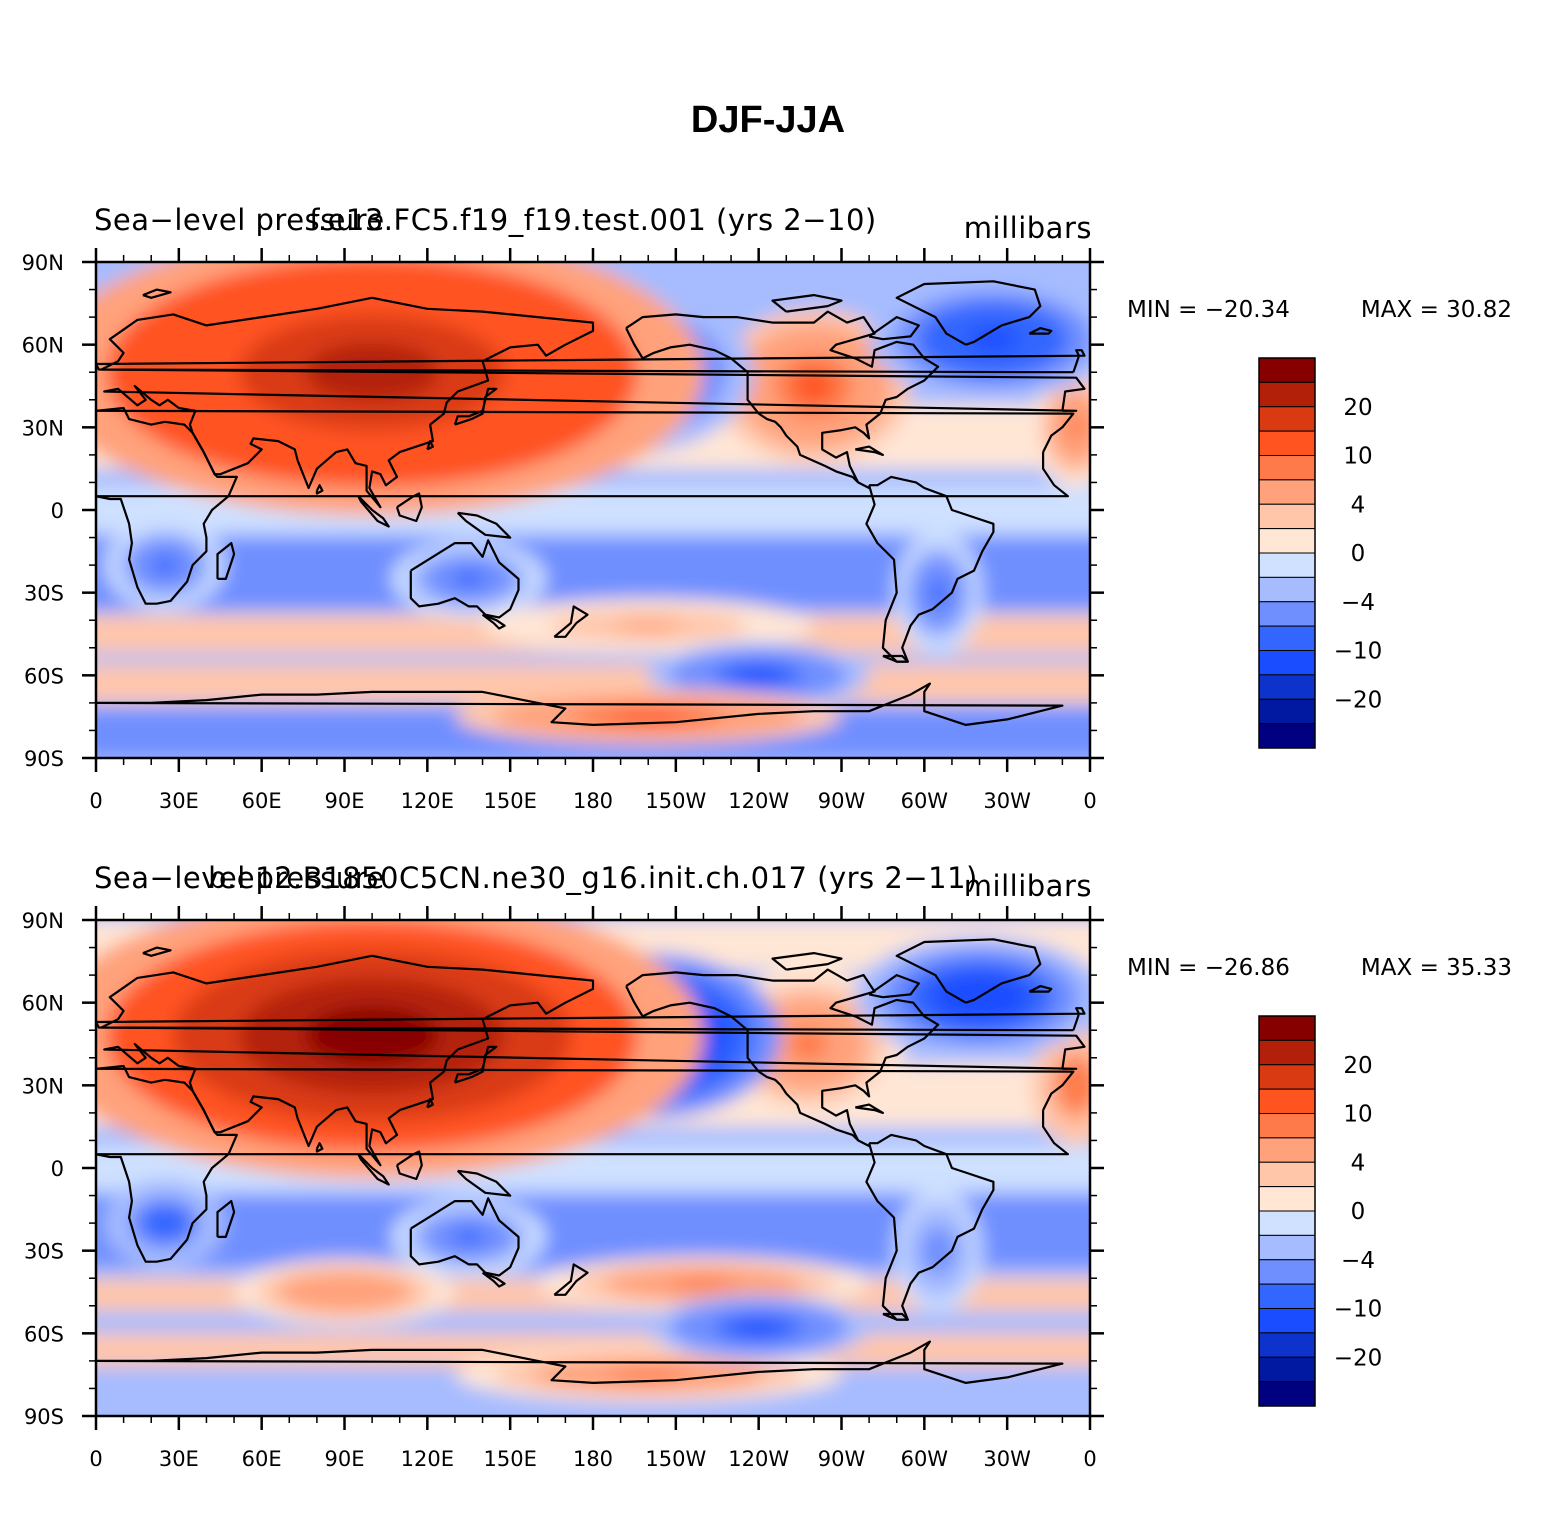  What do you see at coordinates (1208, 310) in the screenshot?
I see `min-label: MIN = −20.34` at bounding box center [1208, 310].